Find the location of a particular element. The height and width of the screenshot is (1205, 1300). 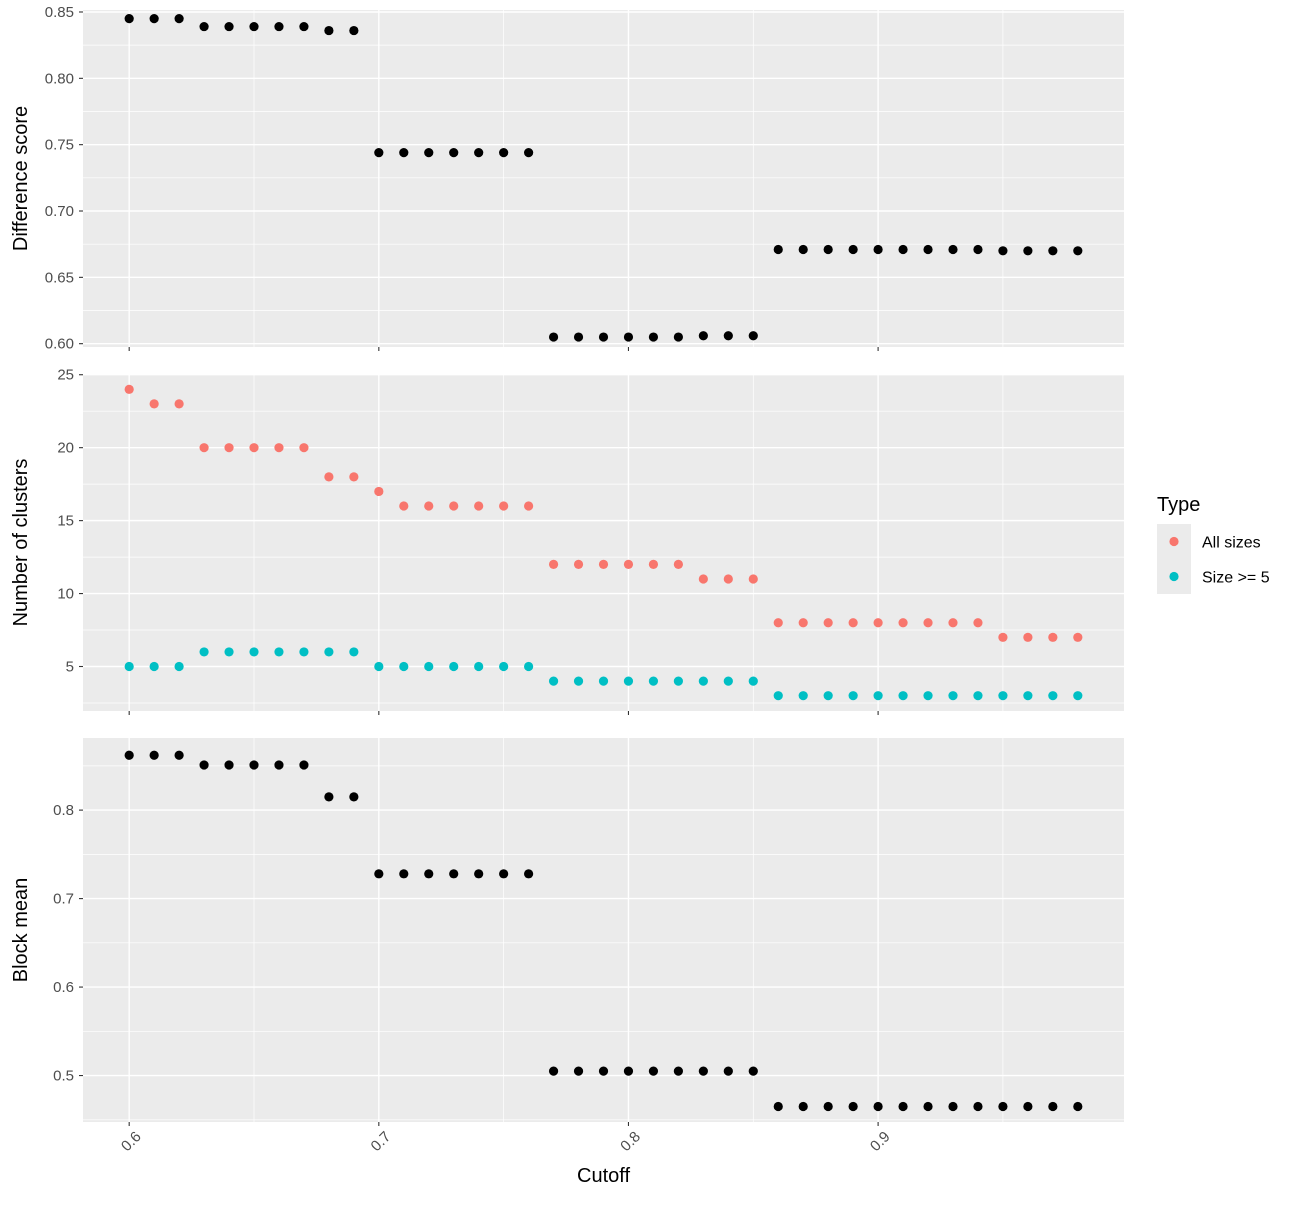

y-tick-label: 5 is located at coordinates (70, 667).